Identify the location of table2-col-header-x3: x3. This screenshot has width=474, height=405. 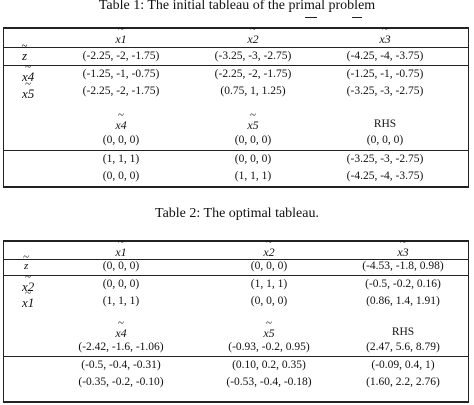
(402, 252).